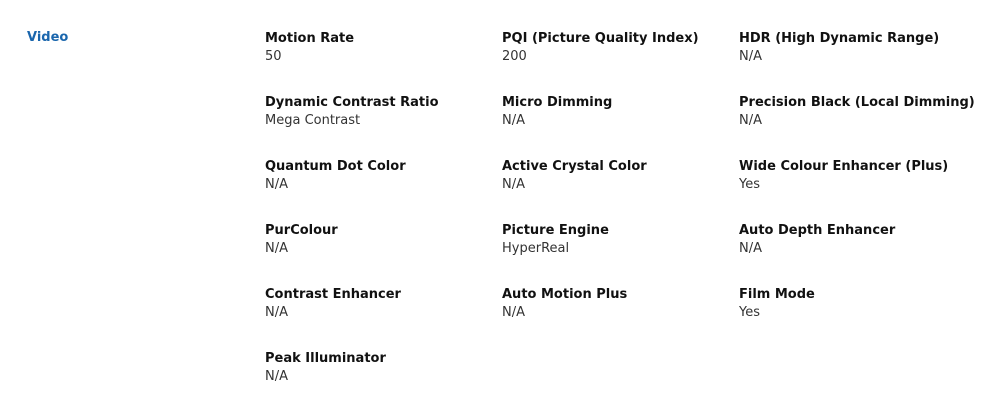 The image size is (1000, 414). What do you see at coordinates (383, 190) in the screenshot?
I see `spec-item: Quantum Dot Color N/A` at bounding box center [383, 190].